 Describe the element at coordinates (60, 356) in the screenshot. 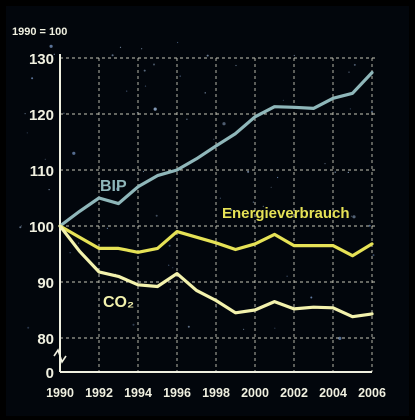

I see `axis-break-mark` at that location.